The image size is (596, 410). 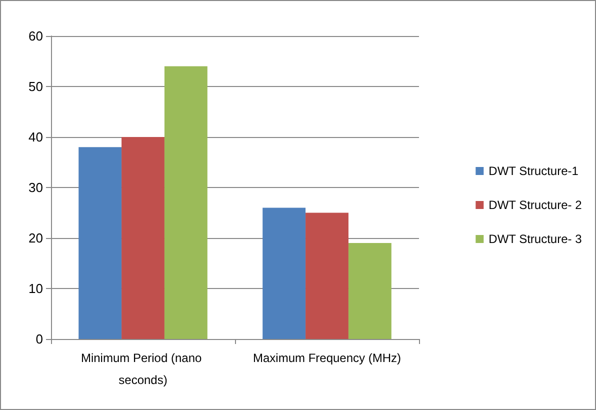 What do you see at coordinates (535, 239) in the screenshot?
I see `legend-label: DWT Structure- 3` at bounding box center [535, 239].